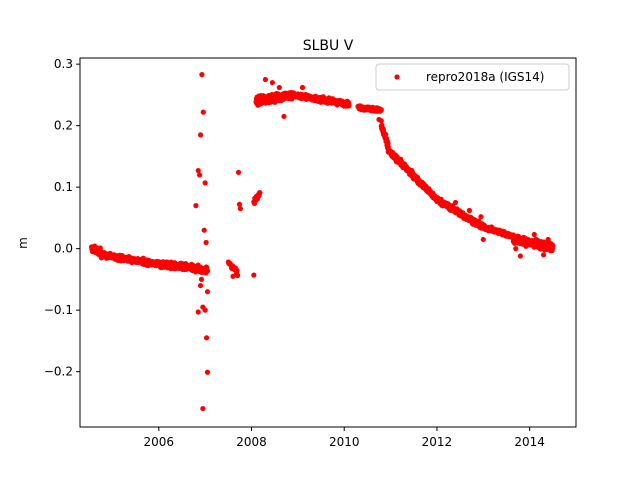 This screenshot has width=640, height=480. I want to click on legend-frame, so click(472, 77).